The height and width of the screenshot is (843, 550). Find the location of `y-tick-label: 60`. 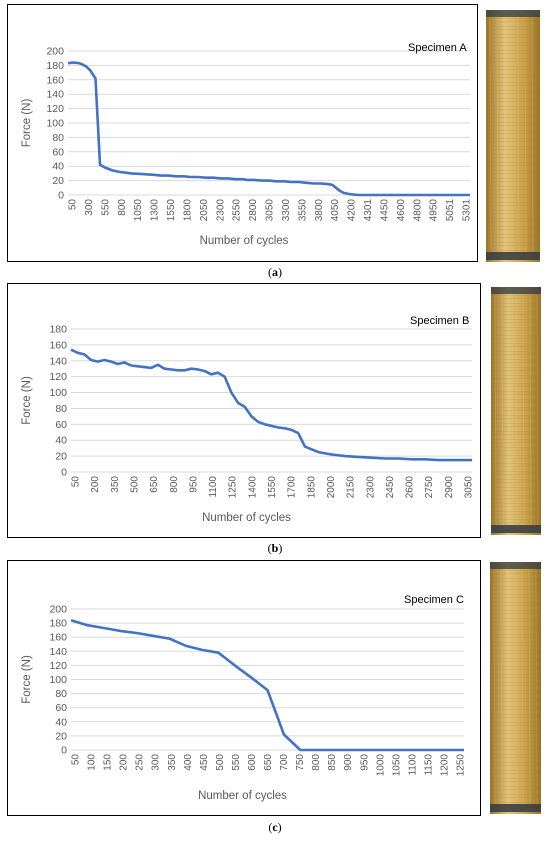

y-tick-label: 60 is located at coordinates (58, 152).